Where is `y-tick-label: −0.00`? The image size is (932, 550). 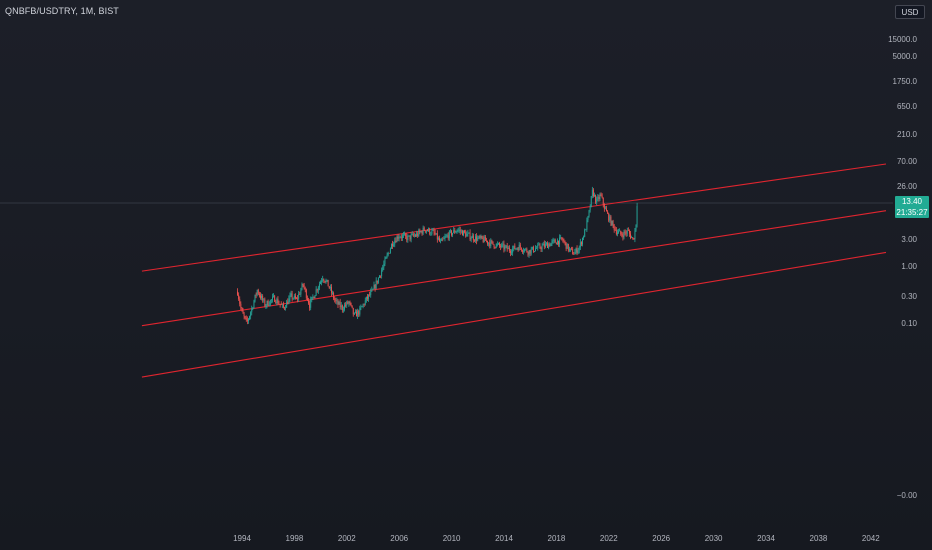
y-tick-label: −0.00 is located at coordinates (907, 495).